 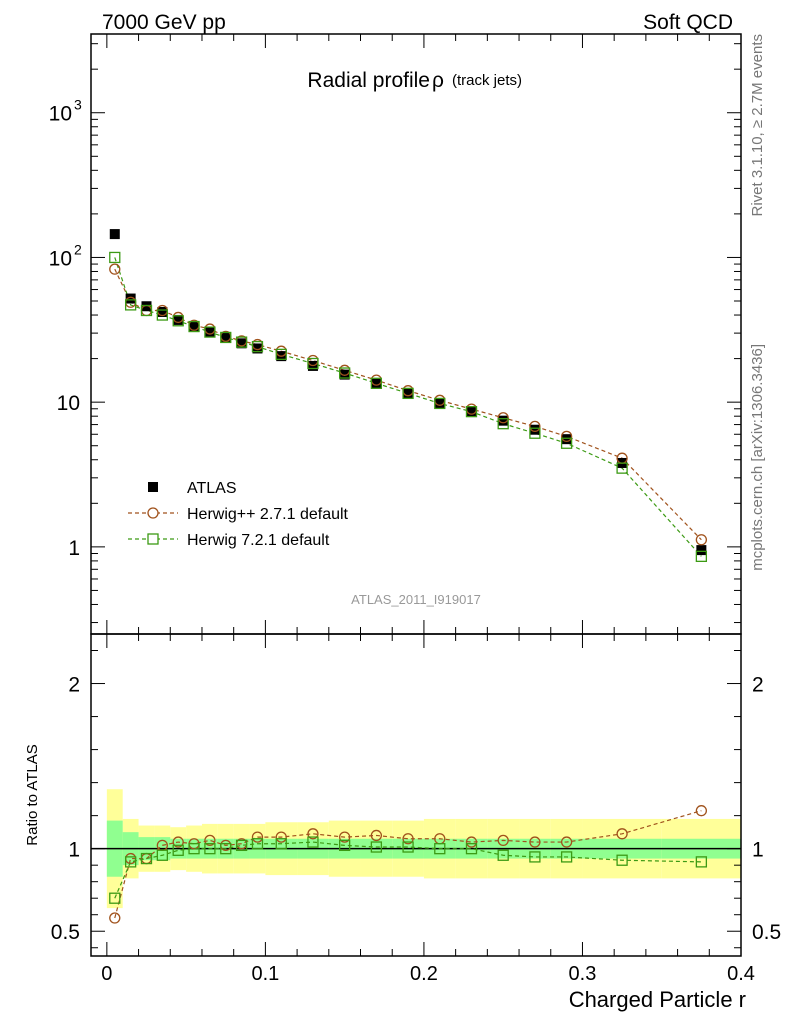 What do you see at coordinates (424, 974) in the screenshot?
I see `x-tick-label: 0.2` at bounding box center [424, 974].